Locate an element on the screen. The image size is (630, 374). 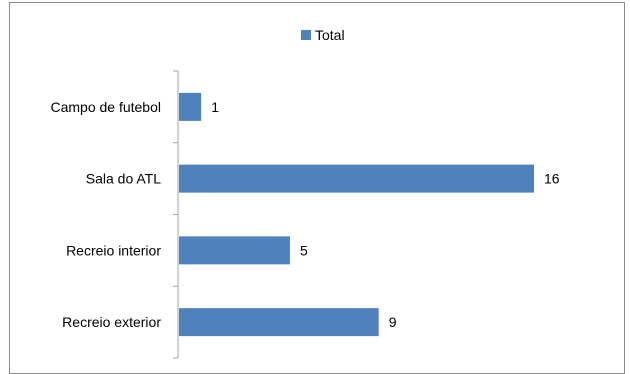
data-label: 5 is located at coordinates (304, 250).